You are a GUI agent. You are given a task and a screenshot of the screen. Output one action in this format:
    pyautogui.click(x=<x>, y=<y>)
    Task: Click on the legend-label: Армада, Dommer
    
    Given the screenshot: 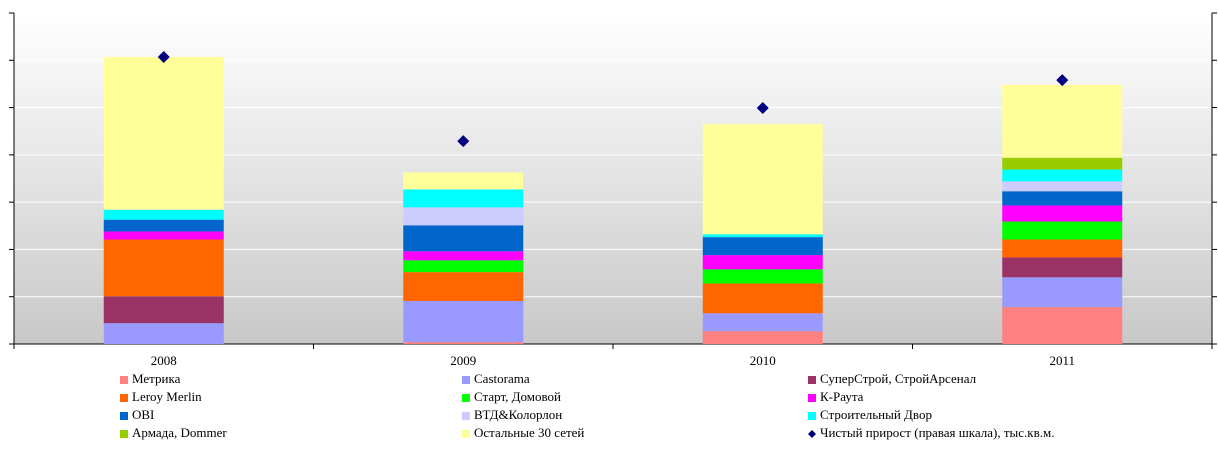 What is the action you would take?
    pyautogui.click(x=179, y=432)
    